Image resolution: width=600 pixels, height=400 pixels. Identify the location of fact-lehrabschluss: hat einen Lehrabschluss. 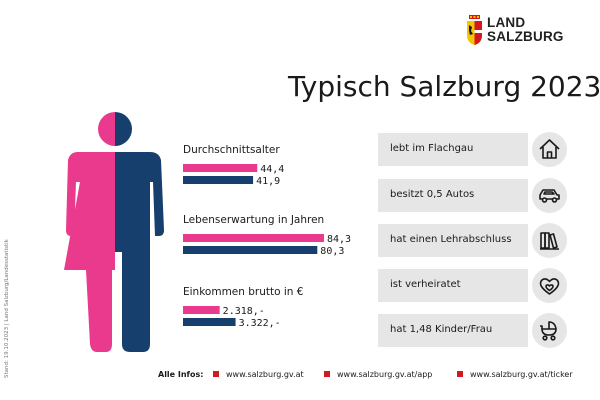
(475, 240).